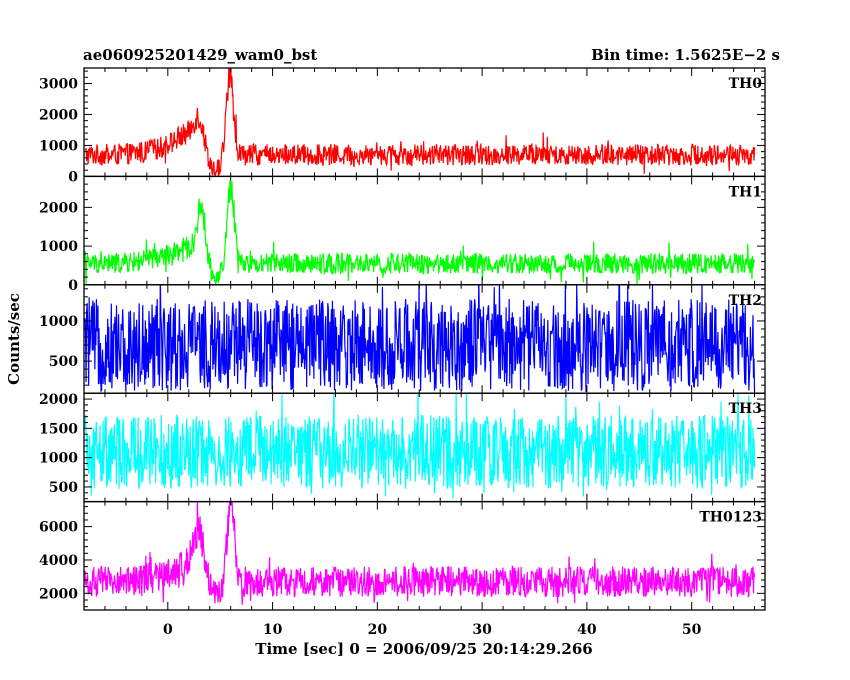 Image resolution: width=850 pixels, height=680 pixels. What do you see at coordinates (200, 55) in the screenshot?
I see `chart-title: ae060925201429_wam0_bst` at bounding box center [200, 55].